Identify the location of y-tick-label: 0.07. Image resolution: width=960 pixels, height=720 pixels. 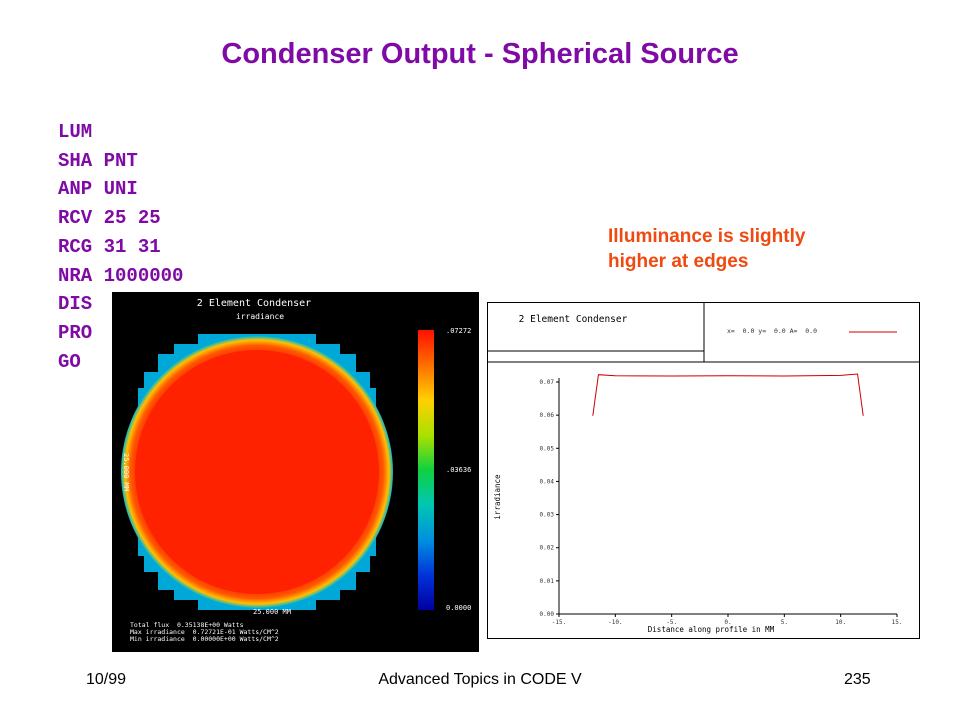
(547, 382).